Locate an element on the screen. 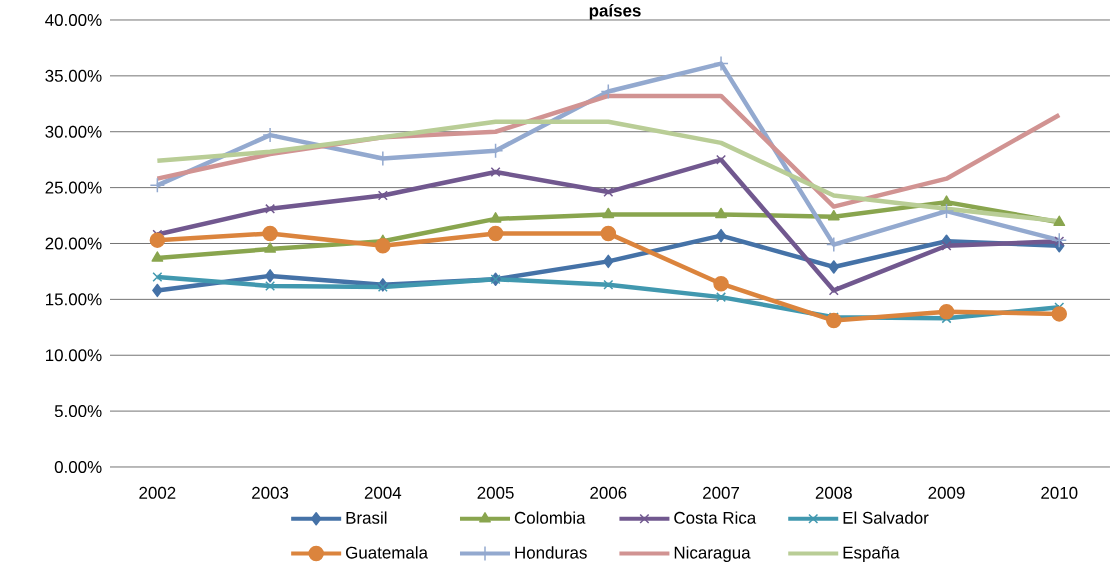 Image resolution: width=1112 pixels, height=587 pixels. x-tick-label: 2006 is located at coordinates (608, 492).